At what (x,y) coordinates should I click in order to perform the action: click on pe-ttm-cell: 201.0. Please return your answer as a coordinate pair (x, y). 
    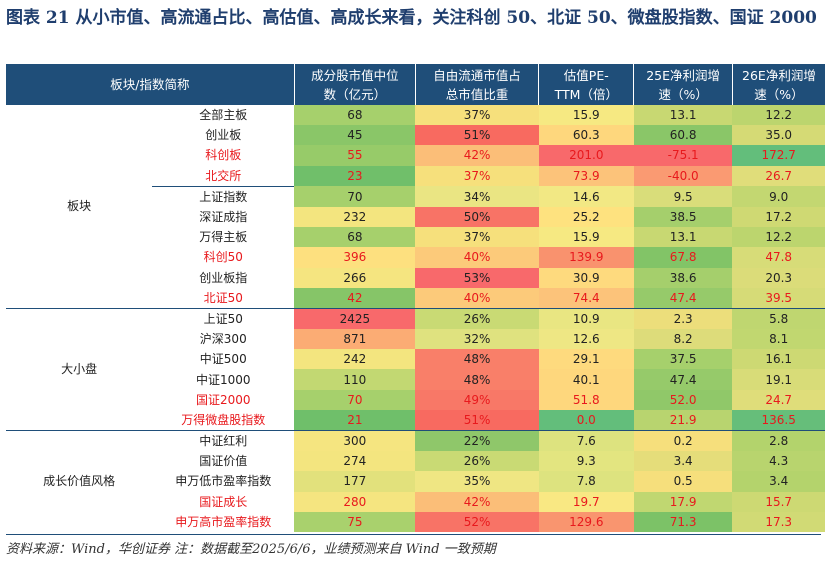
    Looking at the image, I should click on (586, 155).